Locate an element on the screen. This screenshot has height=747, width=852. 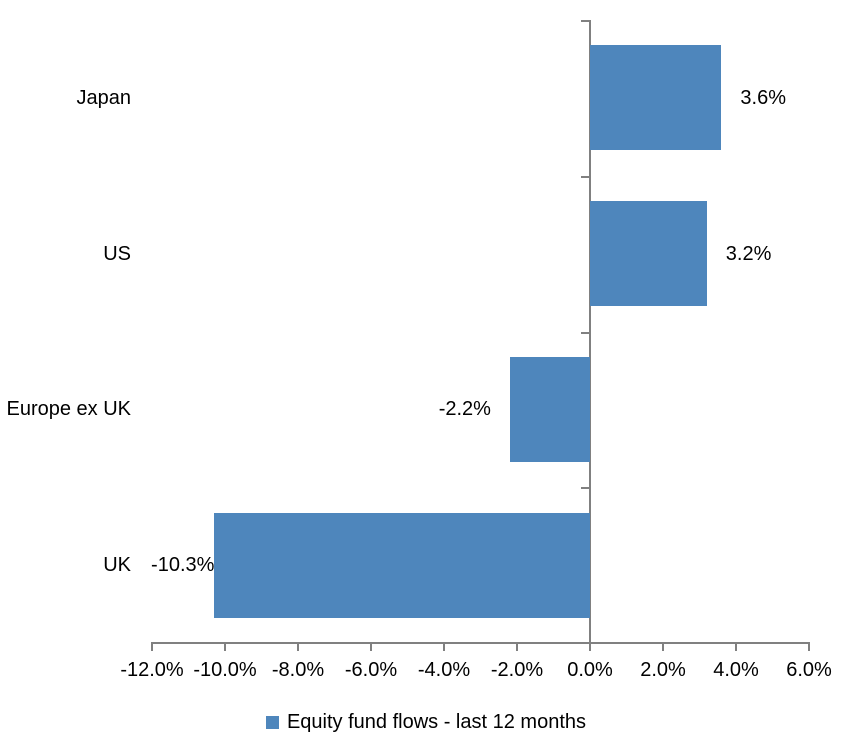
data-label-europe-ex-uk: -2.2% is located at coordinates (464, 409).